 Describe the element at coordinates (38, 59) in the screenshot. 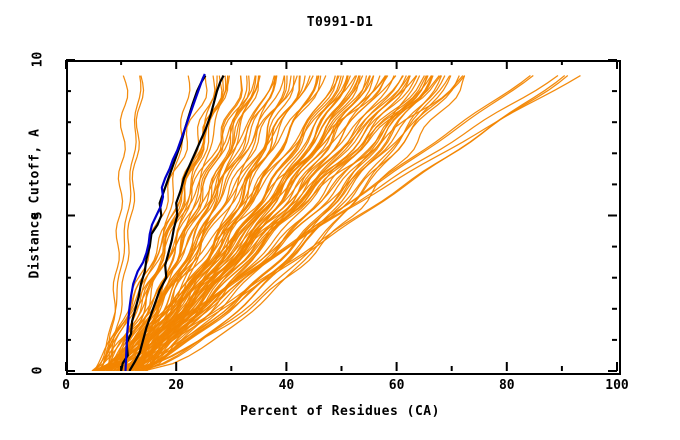

I see `y-tick-label: 10` at that location.